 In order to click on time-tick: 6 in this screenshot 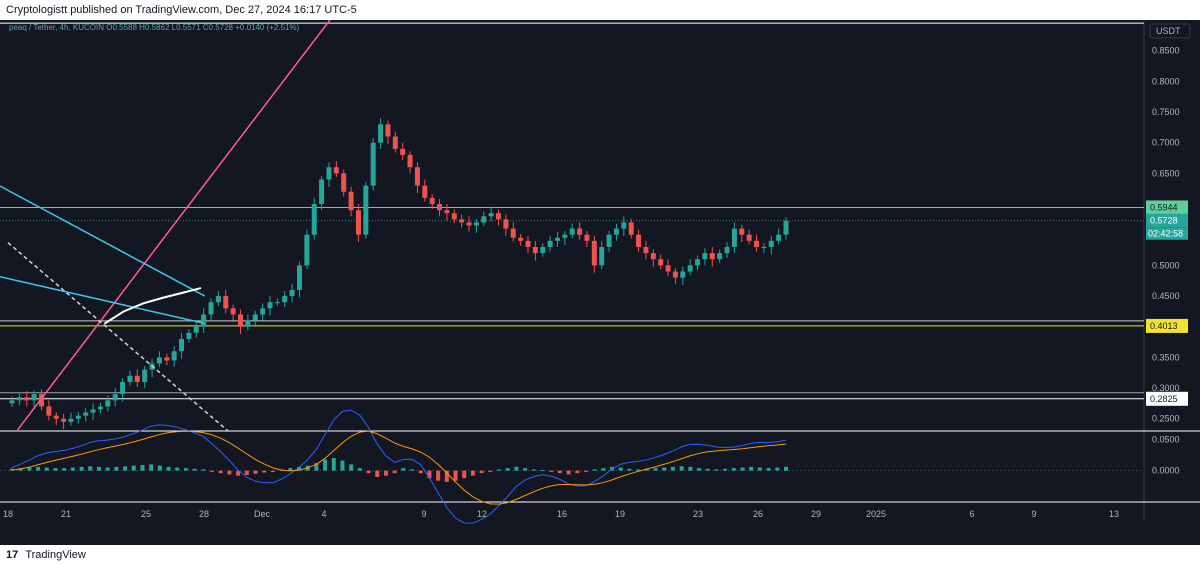, I will do `click(971, 514)`.